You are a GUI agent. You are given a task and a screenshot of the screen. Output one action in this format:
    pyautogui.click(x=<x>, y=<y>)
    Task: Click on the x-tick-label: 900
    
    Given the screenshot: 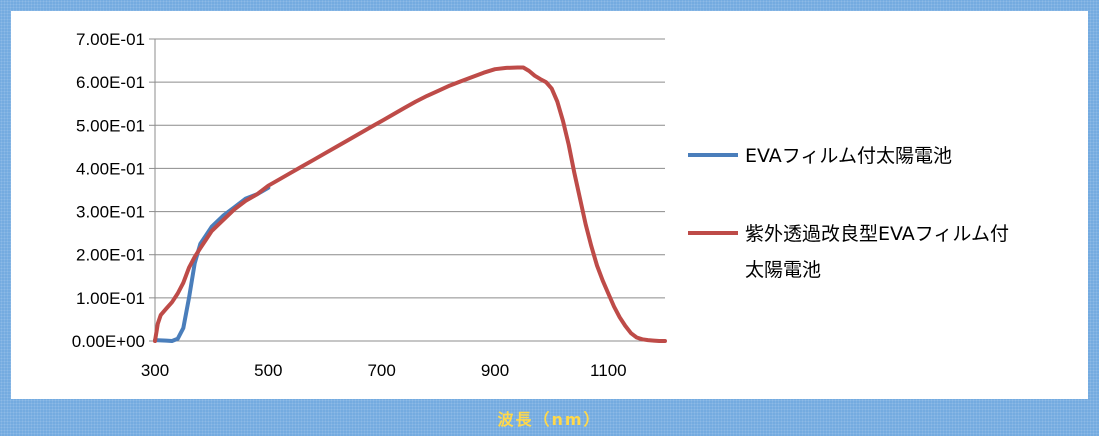 What is the action you would take?
    pyautogui.click(x=495, y=370)
    